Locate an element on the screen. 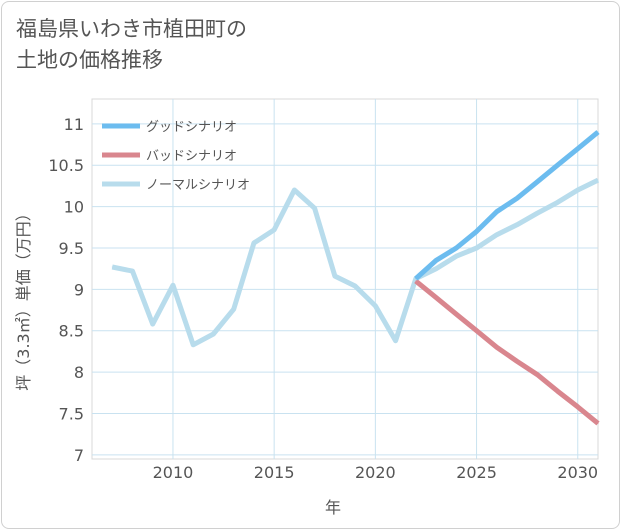  x-tick-label: 2020 is located at coordinates (375, 472).